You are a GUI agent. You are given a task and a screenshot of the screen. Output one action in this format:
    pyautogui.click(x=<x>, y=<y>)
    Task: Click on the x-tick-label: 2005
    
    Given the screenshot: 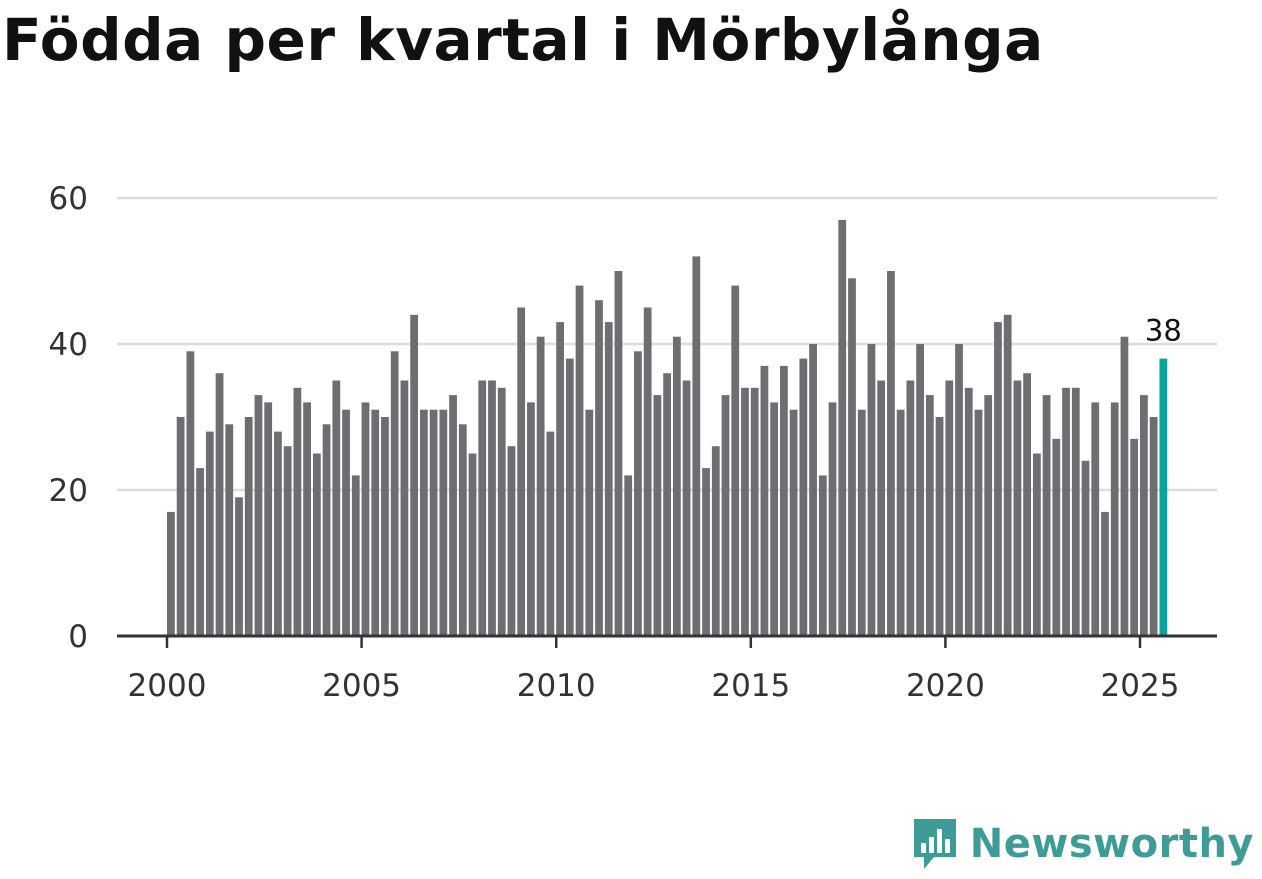 What is the action you would take?
    pyautogui.click(x=361, y=686)
    